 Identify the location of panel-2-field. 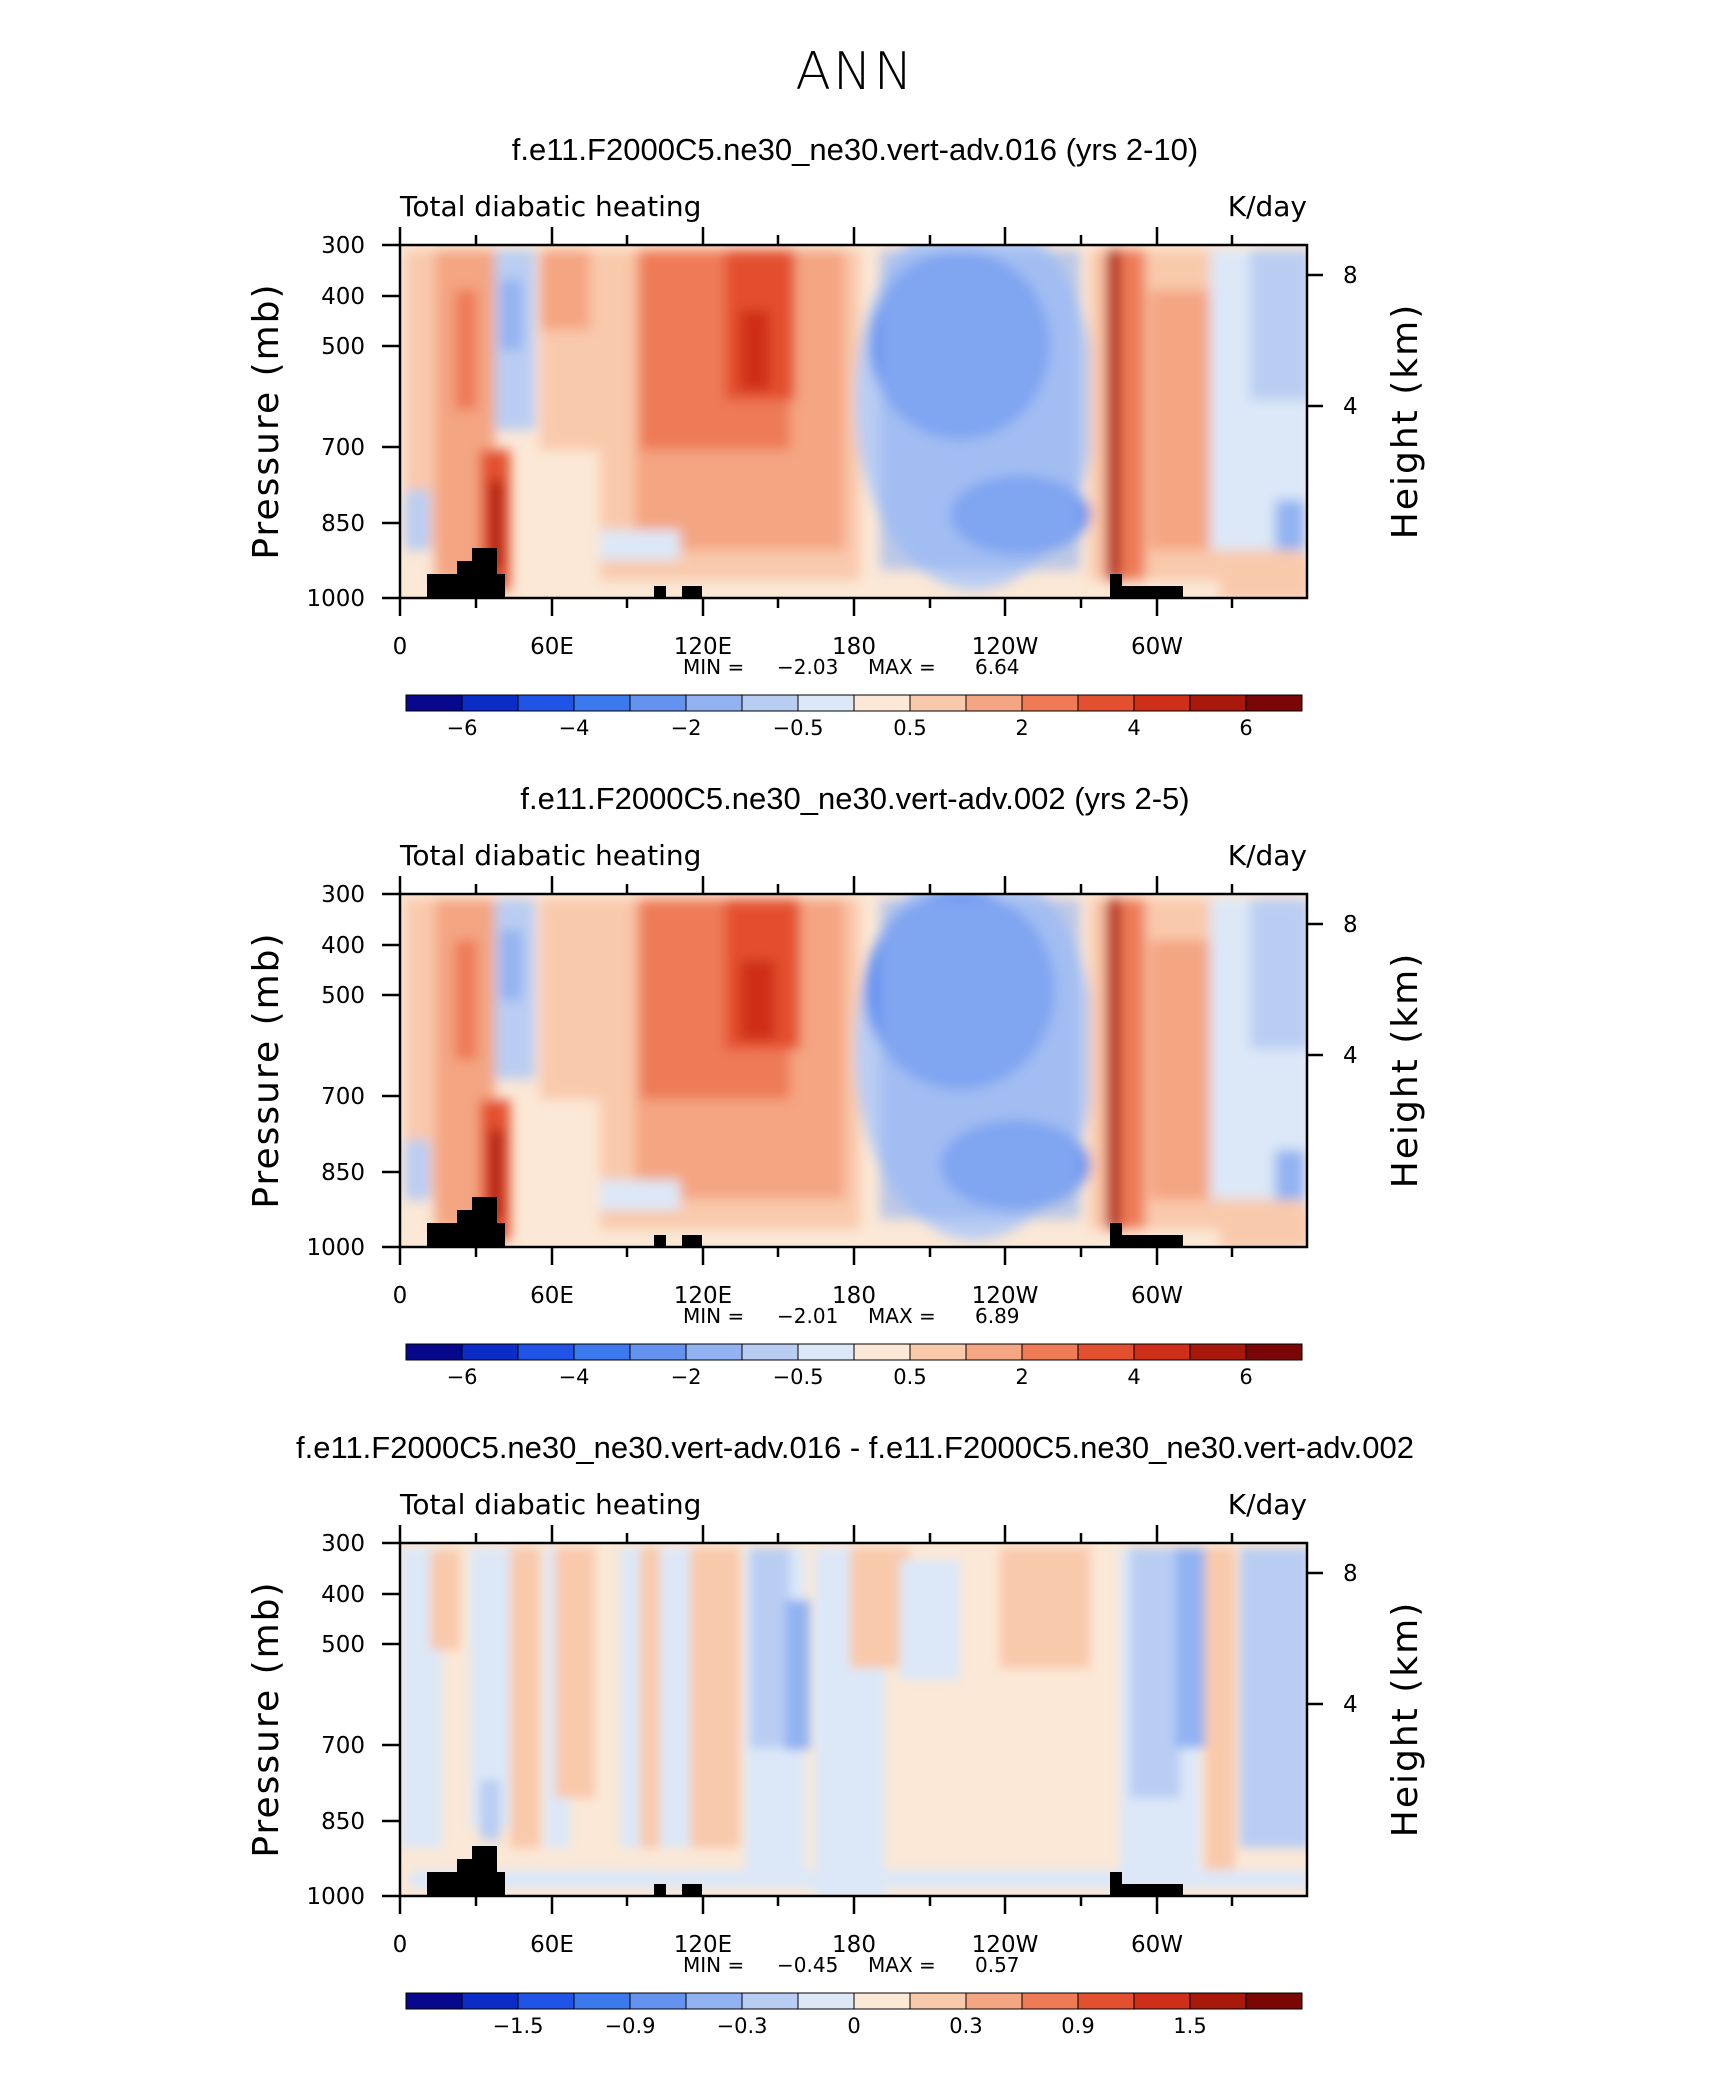
(853, 1070).